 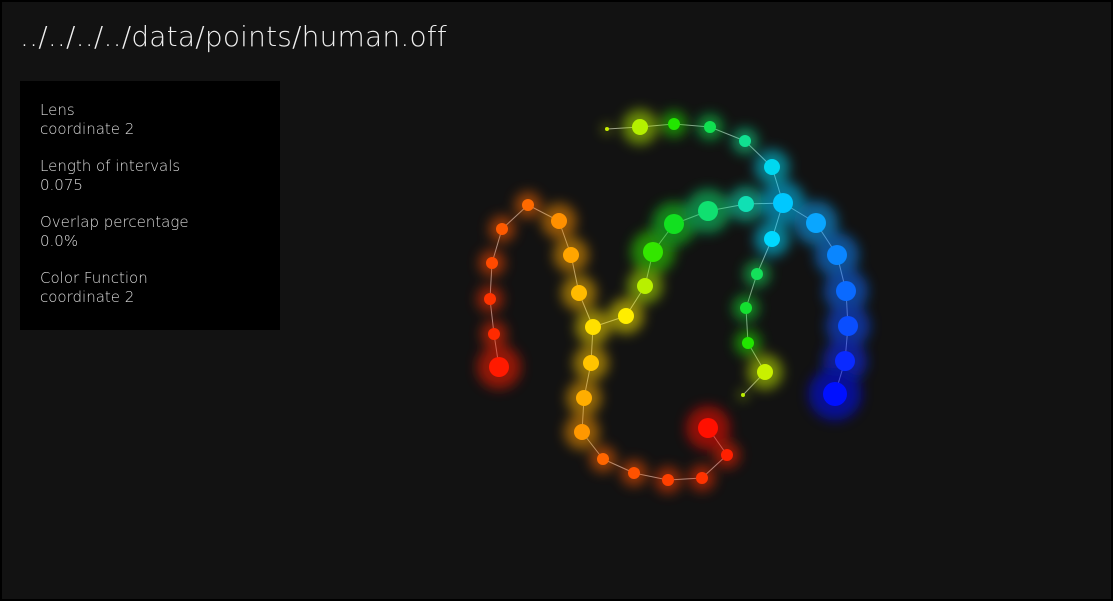 What do you see at coordinates (110, 166) in the screenshot?
I see `param-label: Length of intervals` at bounding box center [110, 166].